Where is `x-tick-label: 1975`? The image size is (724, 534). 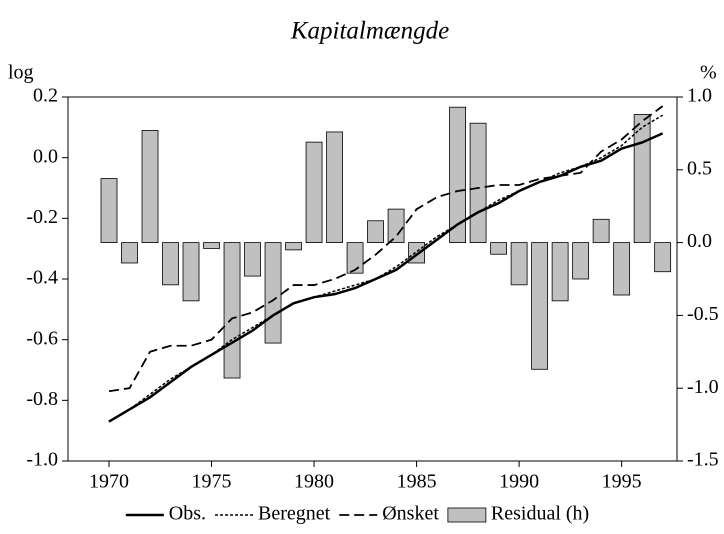
x-tick-label: 1975 is located at coordinates (212, 482).